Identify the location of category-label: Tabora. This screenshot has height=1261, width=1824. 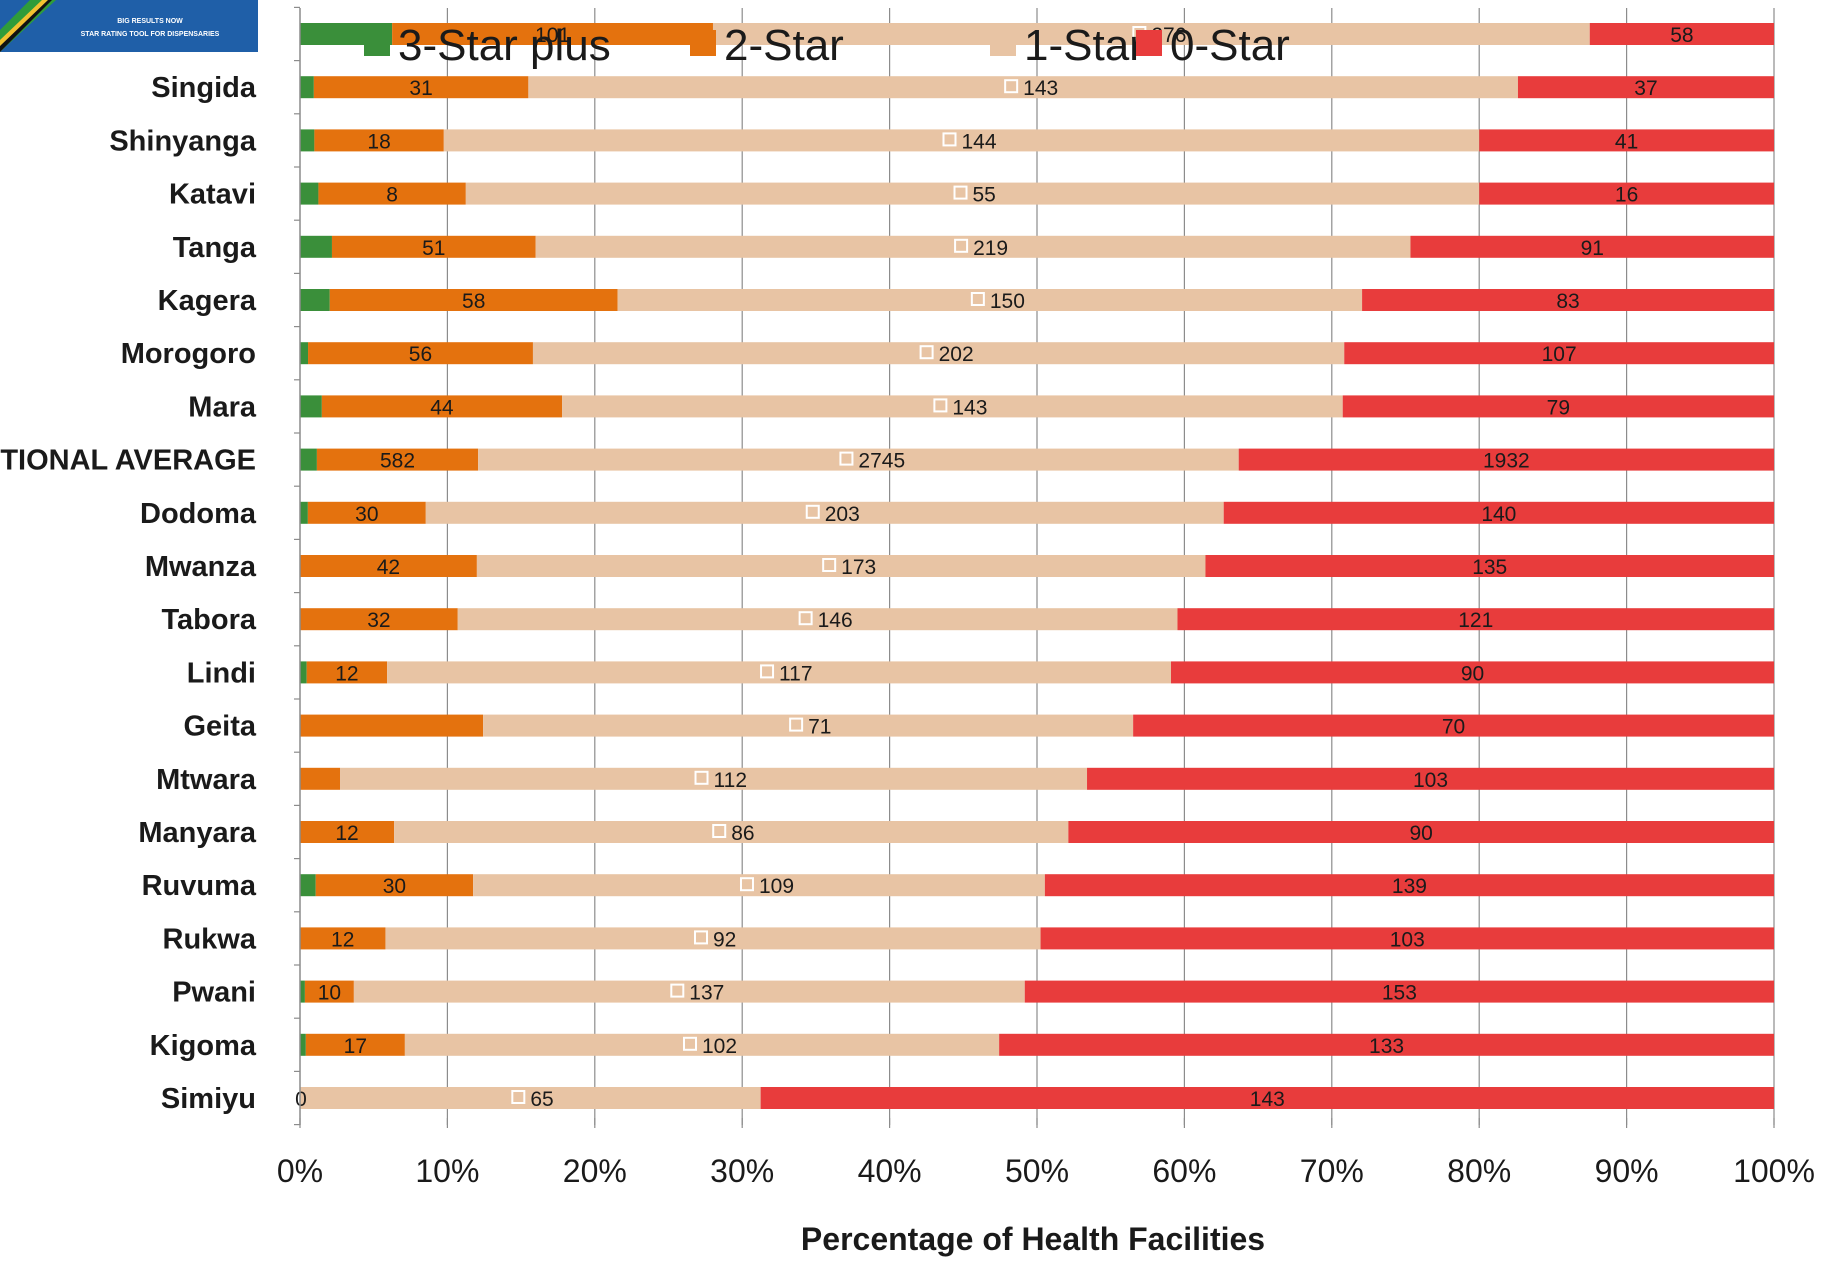
(208, 620).